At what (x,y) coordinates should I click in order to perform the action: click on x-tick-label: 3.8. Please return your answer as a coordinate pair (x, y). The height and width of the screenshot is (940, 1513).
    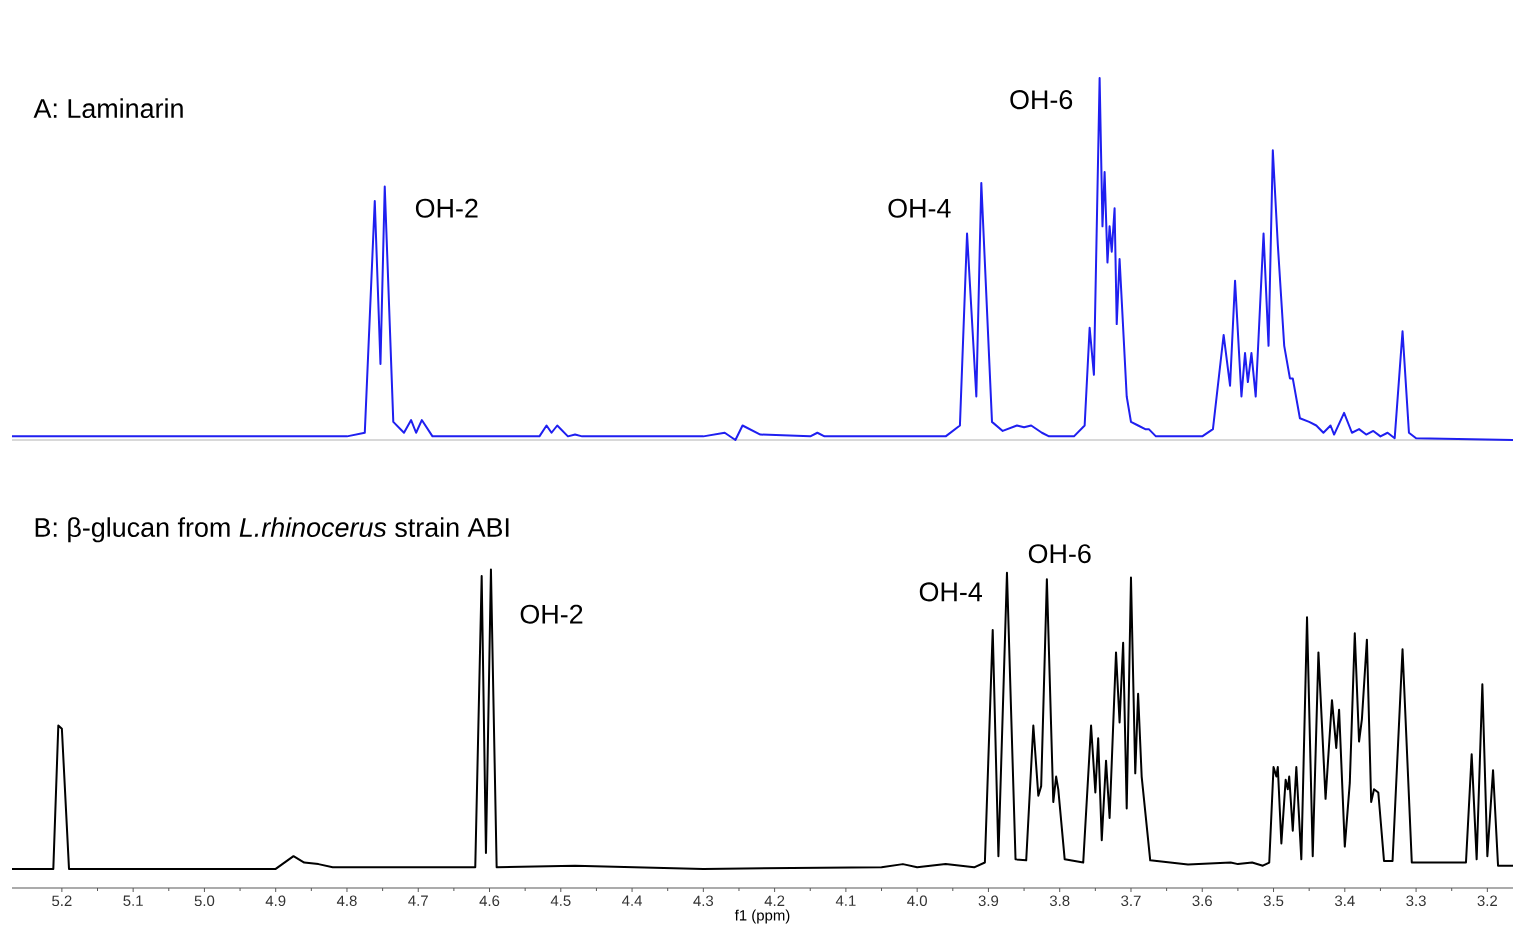
    Looking at the image, I should click on (1059, 901).